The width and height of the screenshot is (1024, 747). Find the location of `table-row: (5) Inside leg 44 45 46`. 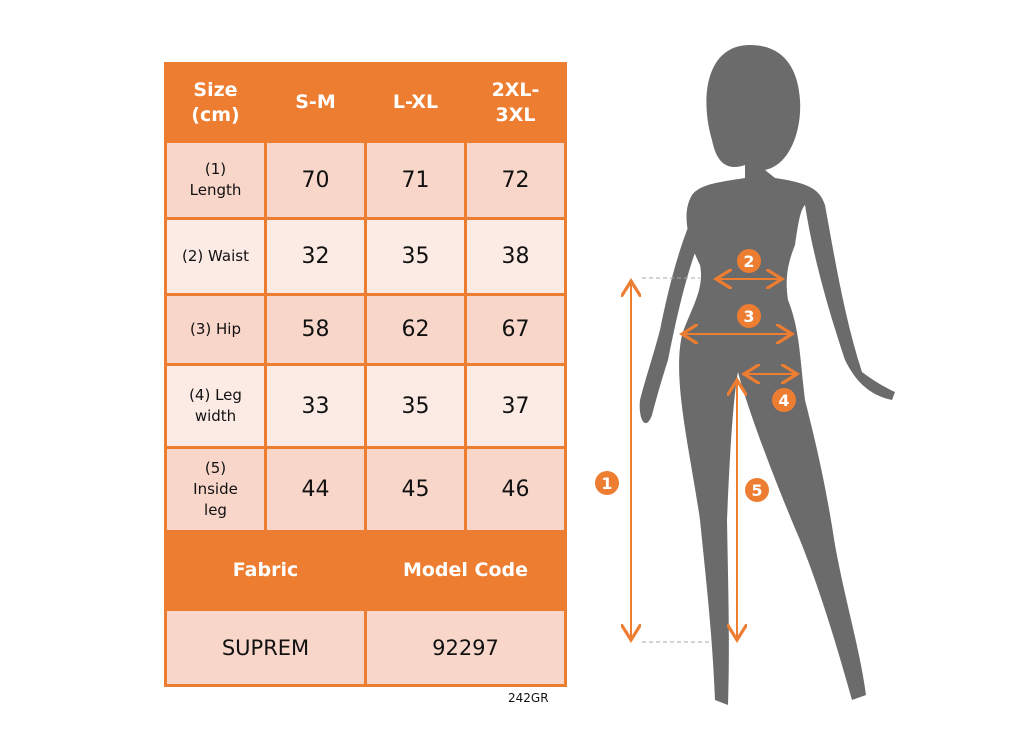

table-row: (5) Inside leg 44 45 46 is located at coordinates (365, 489).